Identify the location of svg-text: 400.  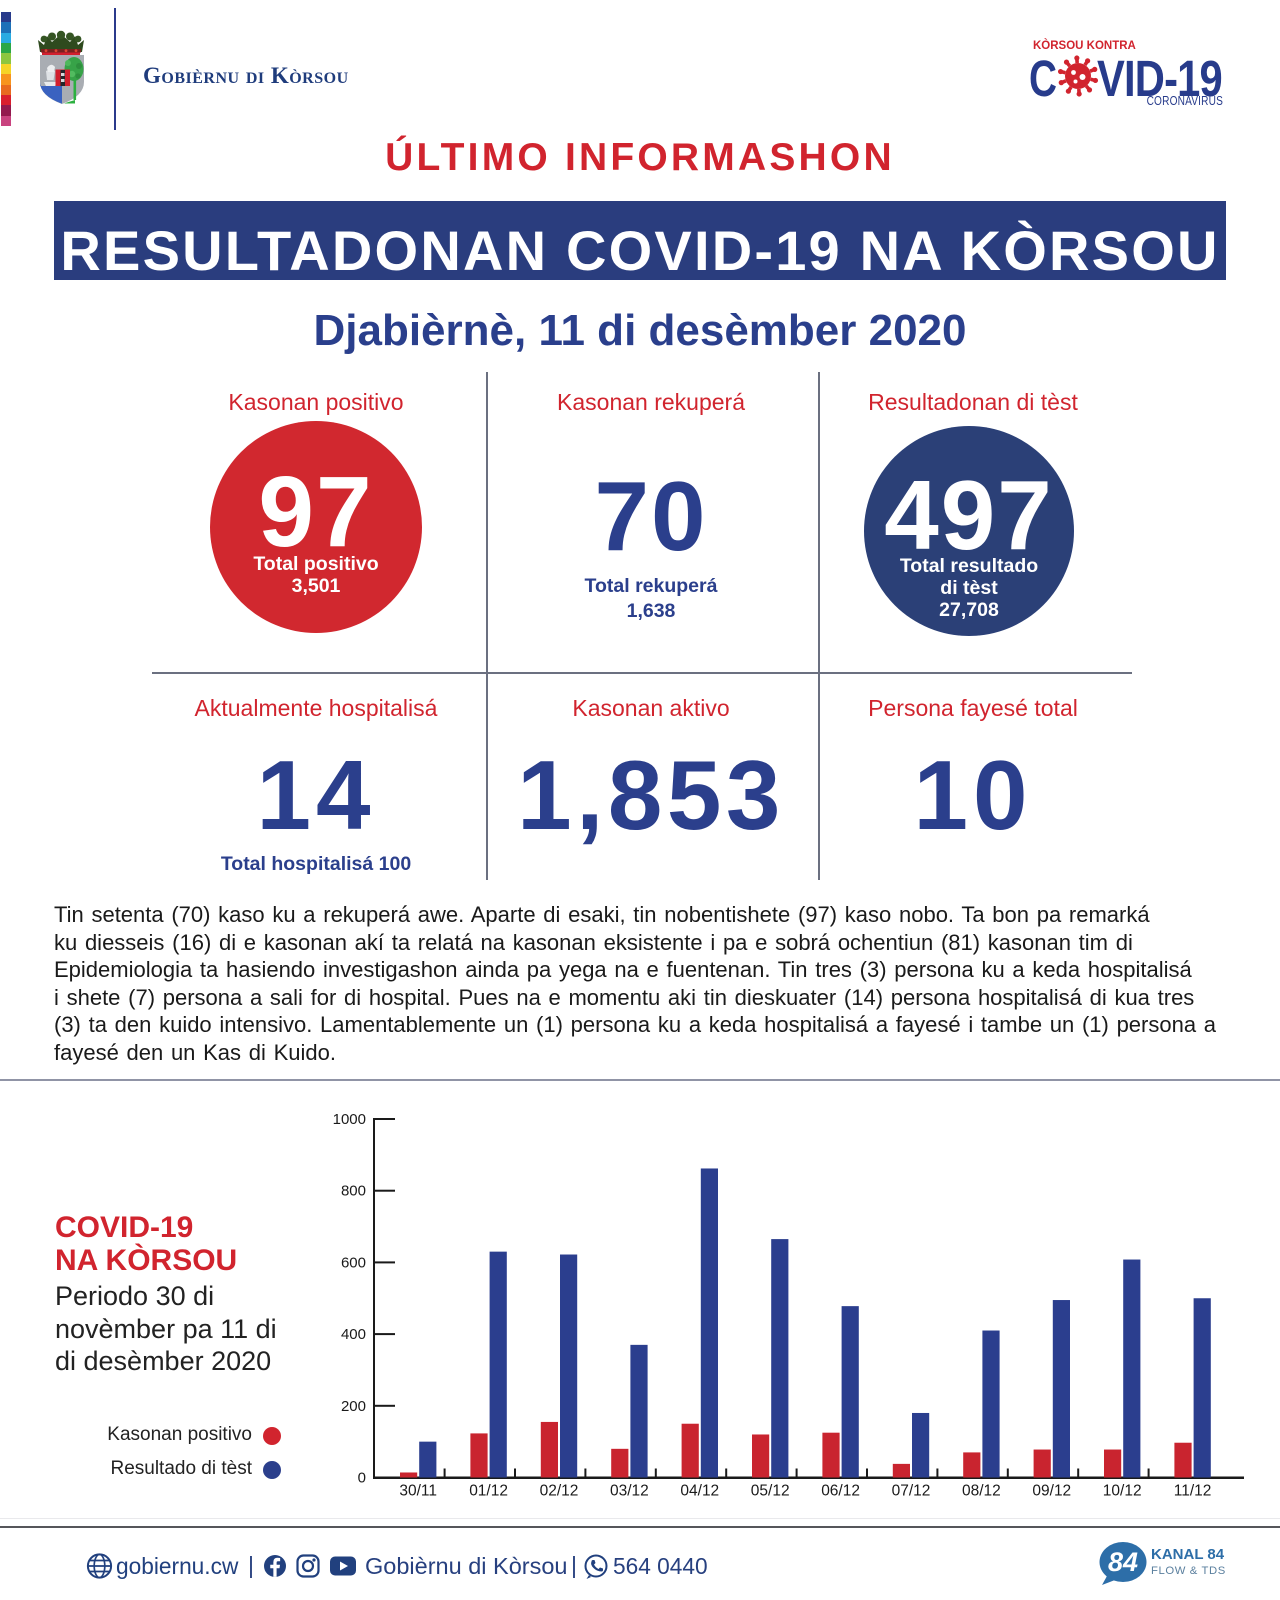
(353, 1334).